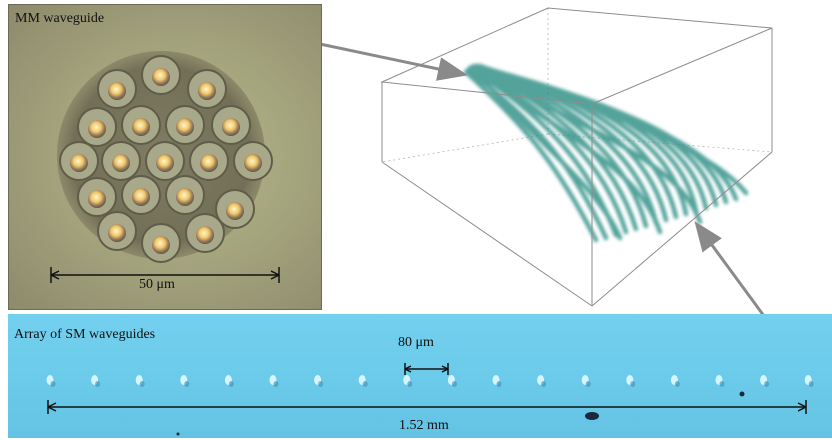 This screenshot has width=832, height=440. What do you see at coordinates (393, 61) in the screenshot?
I see `mm-connector-arrow` at bounding box center [393, 61].